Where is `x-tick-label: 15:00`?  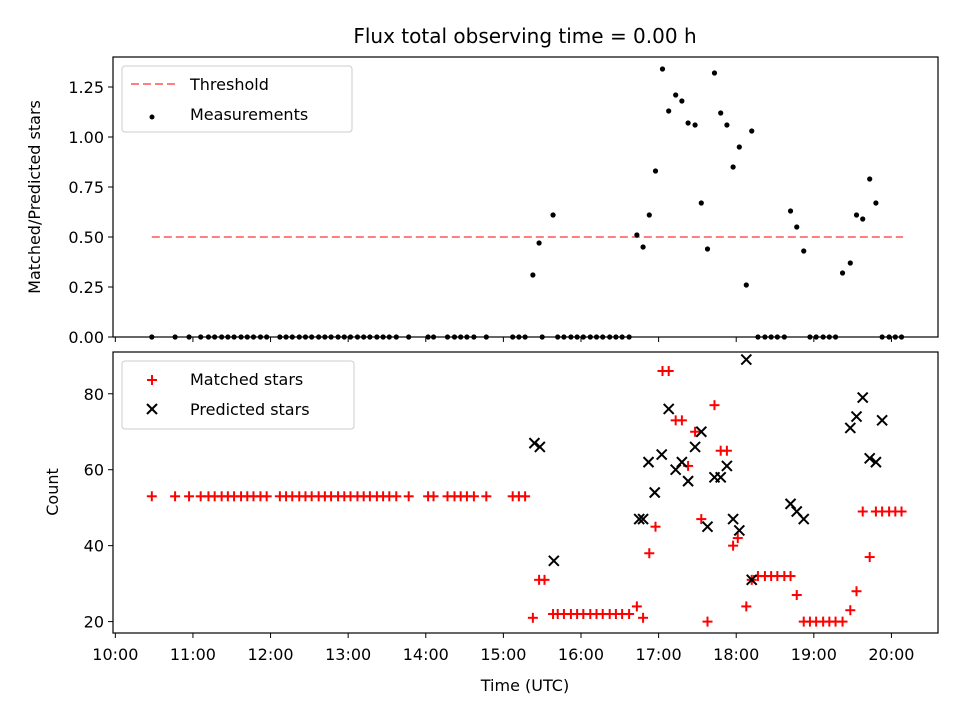
x-tick-label: 15:00 is located at coordinates (503, 654).